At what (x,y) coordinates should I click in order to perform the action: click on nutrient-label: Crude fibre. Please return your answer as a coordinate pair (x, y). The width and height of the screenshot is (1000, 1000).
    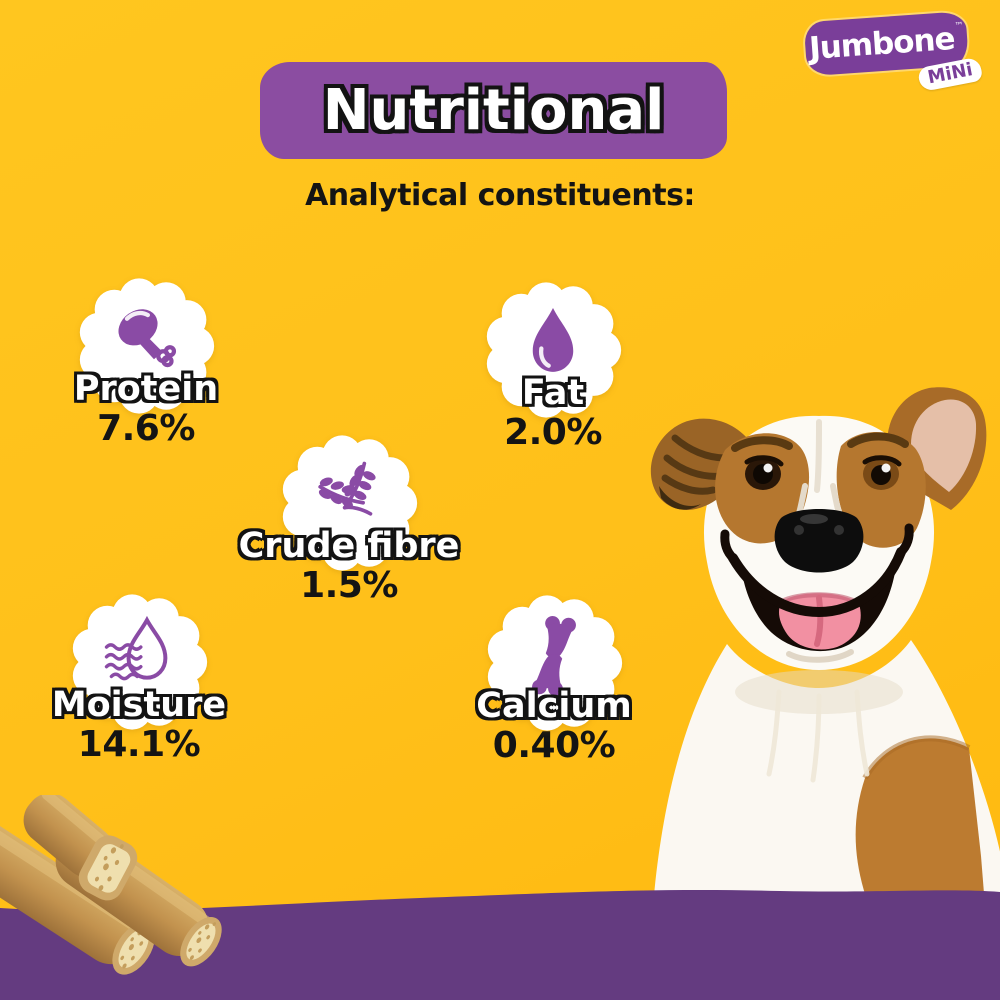
    Looking at the image, I should click on (349, 546).